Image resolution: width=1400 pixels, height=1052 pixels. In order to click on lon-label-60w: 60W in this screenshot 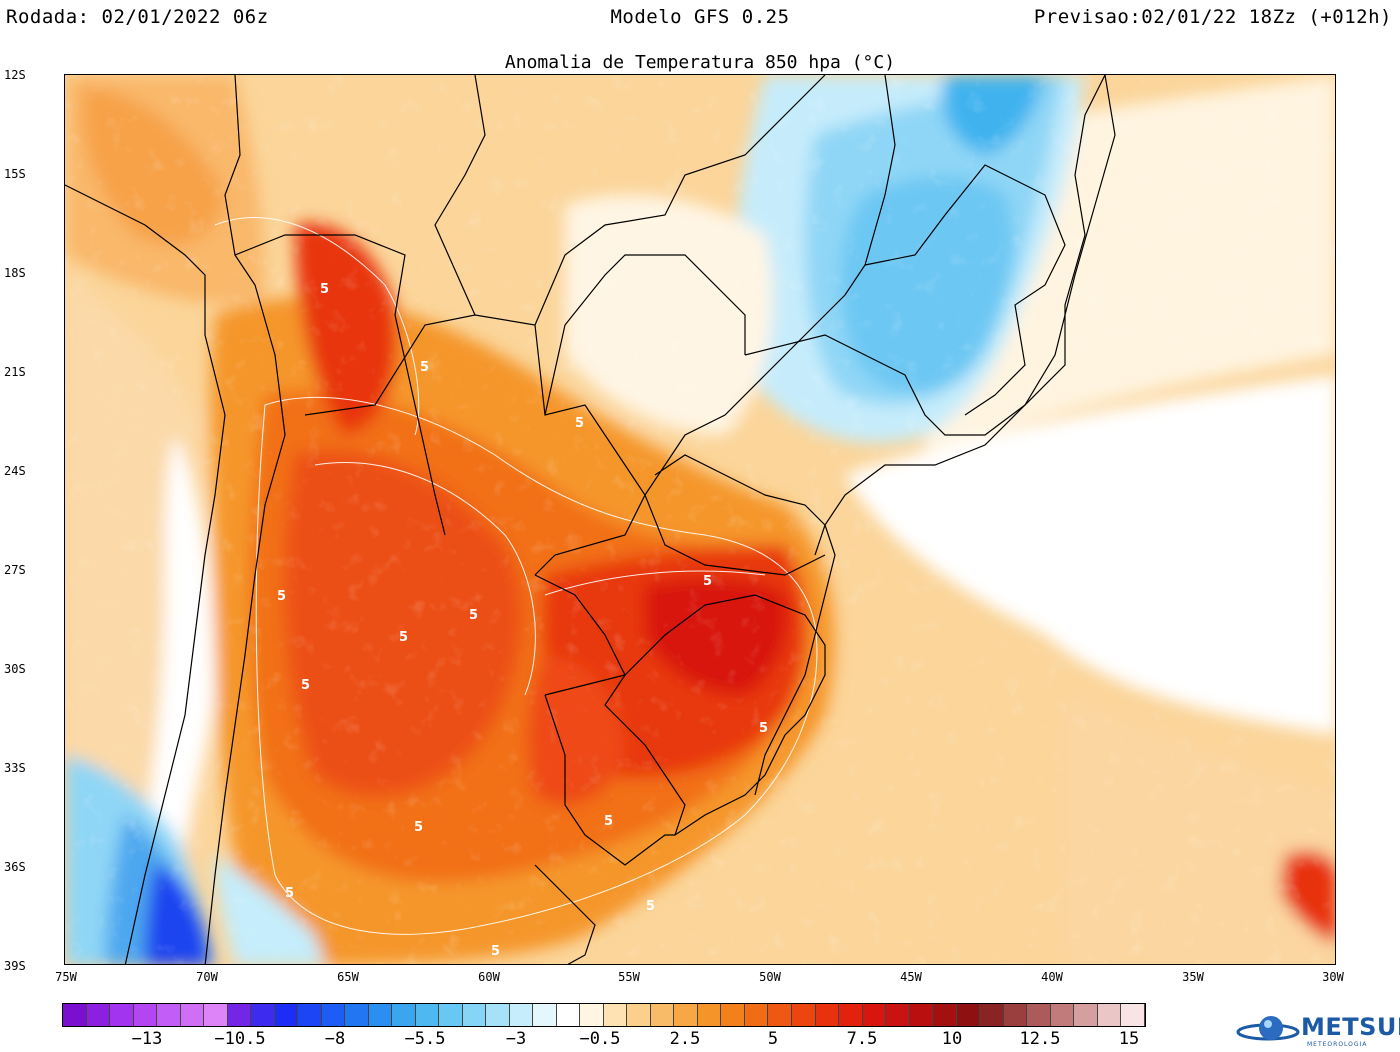, I will do `click(489, 977)`.